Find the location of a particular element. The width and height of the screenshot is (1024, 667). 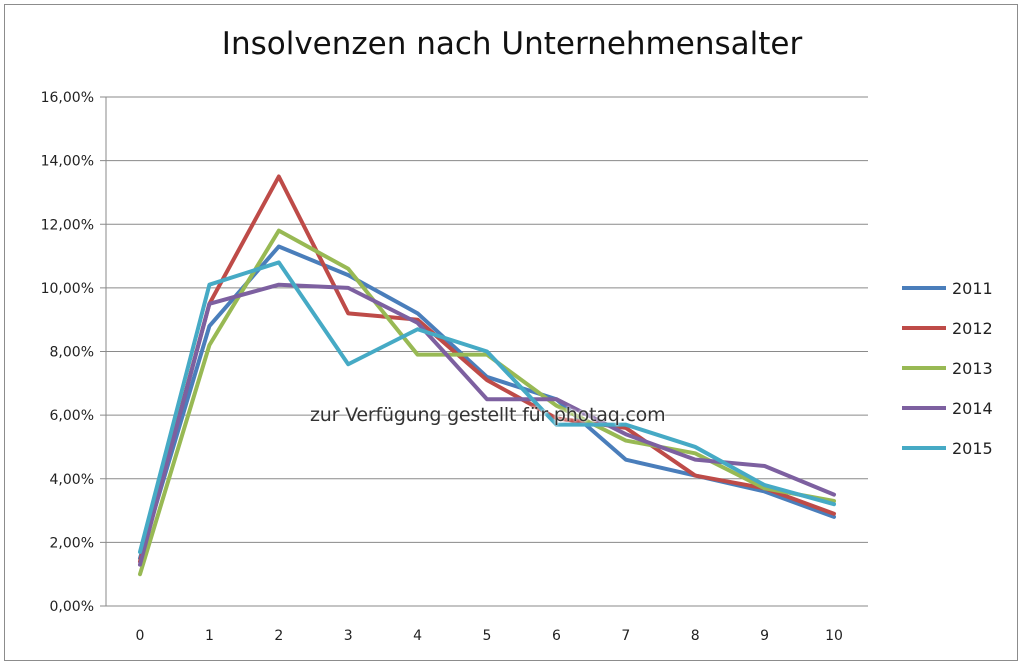

y-tick-label: 4,00% is located at coordinates (72, 480).